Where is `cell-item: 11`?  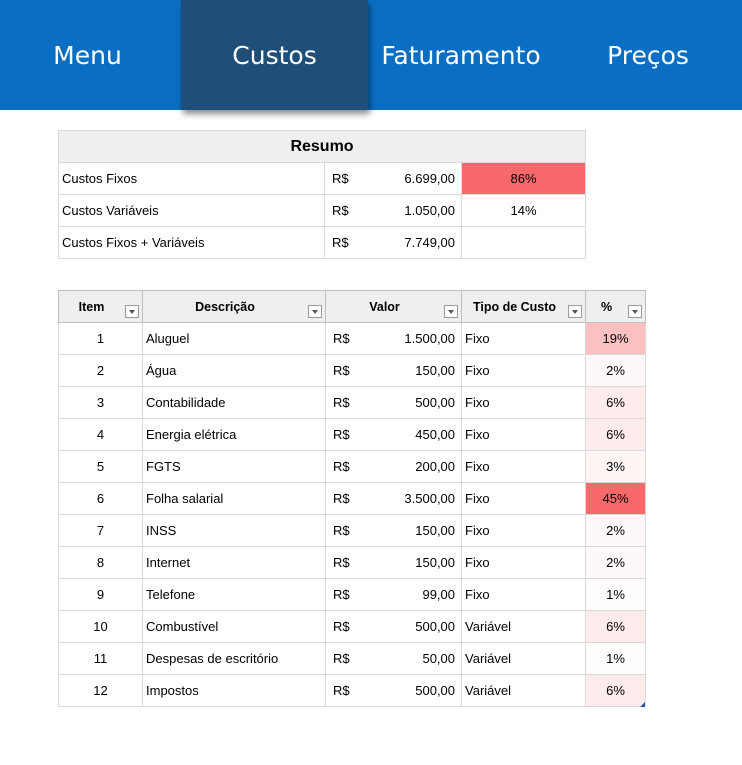
cell-item: 11 is located at coordinates (100, 658).